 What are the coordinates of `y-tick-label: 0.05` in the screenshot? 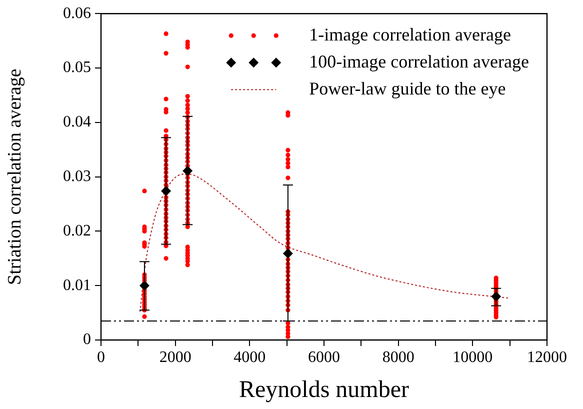 It's located at (77, 67).